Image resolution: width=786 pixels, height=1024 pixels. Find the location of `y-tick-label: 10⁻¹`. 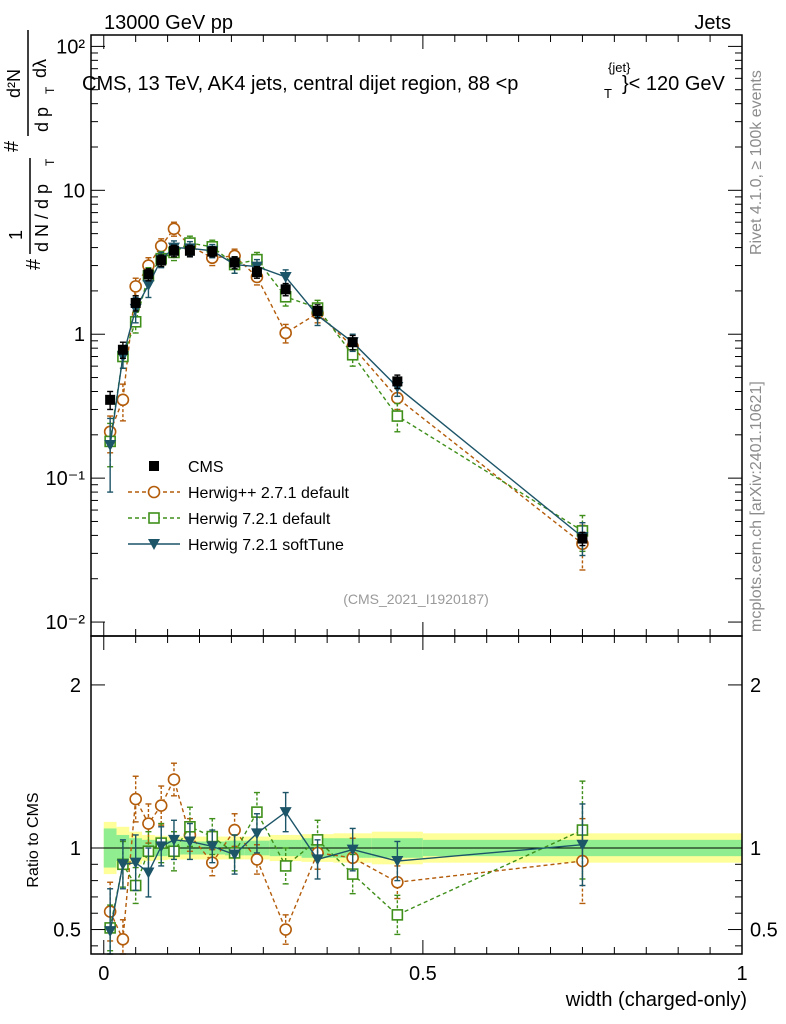

y-tick-label: 10⁻¹ is located at coordinates (66, 479).